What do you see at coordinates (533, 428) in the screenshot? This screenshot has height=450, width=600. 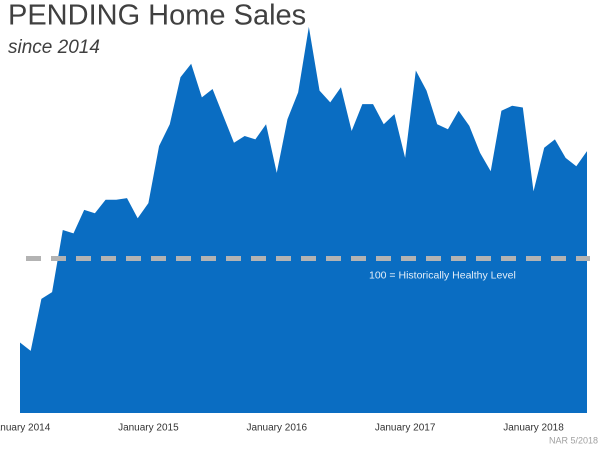 I see `x-tick-label: January 2018` at bounding box center [533, 428].